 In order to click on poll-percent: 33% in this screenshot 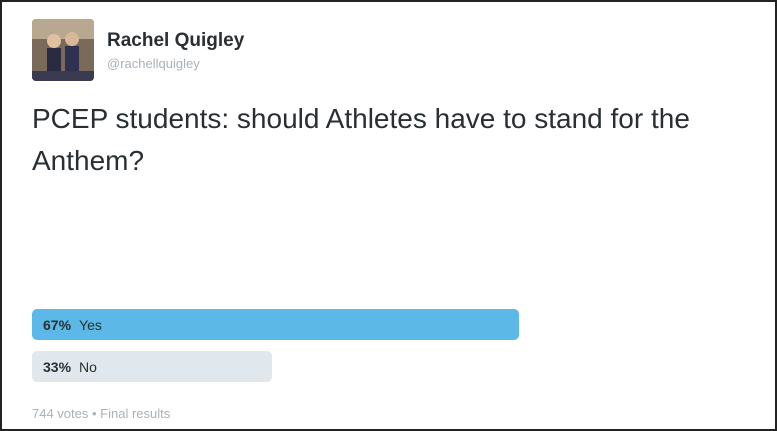, I will do `click(57, 367)`.